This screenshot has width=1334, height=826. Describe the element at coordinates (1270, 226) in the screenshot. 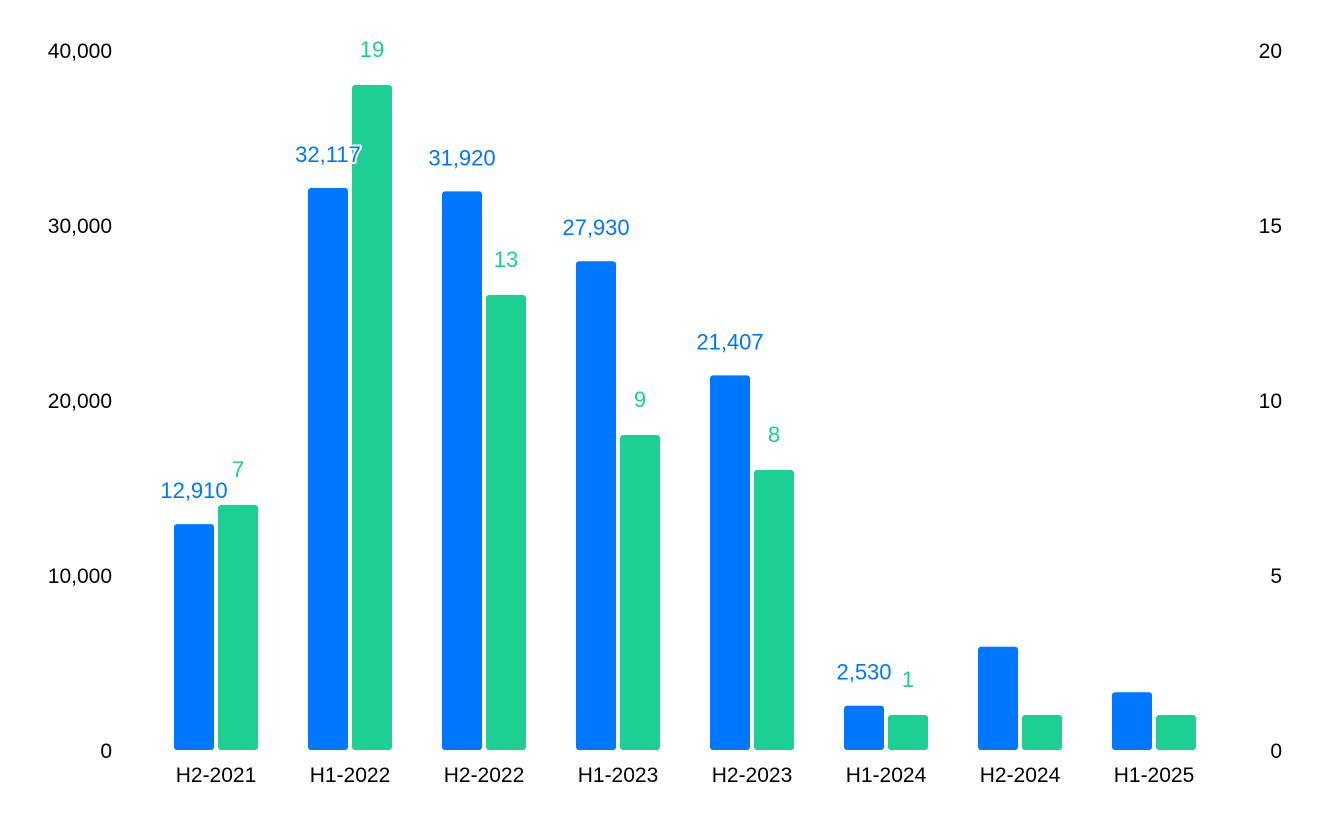

I see `y-right-tick-label: 15` at that location.